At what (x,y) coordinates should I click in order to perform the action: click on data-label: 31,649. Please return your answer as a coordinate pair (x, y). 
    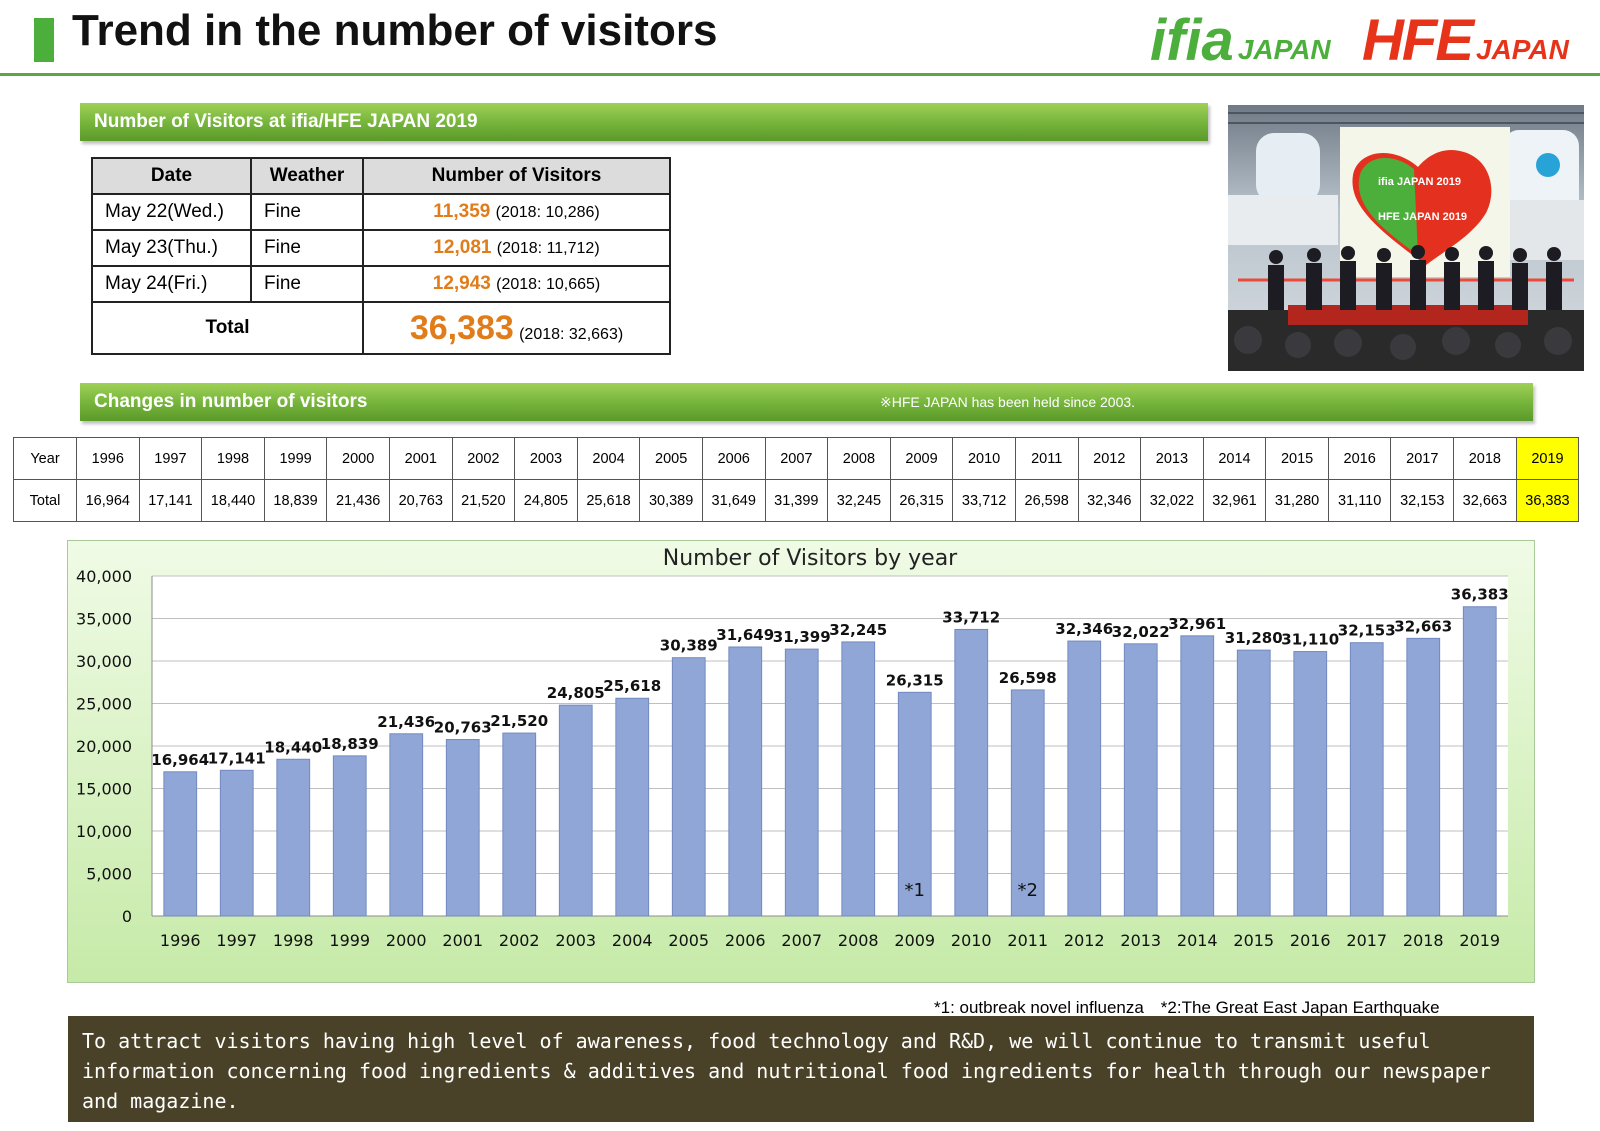
    Looking at the image, I should click on (745, 635).